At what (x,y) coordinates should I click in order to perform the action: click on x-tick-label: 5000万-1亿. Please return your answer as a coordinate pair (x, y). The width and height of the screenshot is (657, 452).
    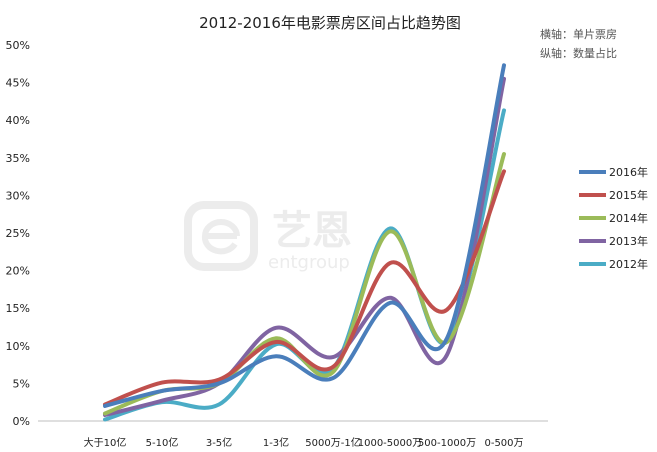
    Looking at the image, I should click on (332, 442).